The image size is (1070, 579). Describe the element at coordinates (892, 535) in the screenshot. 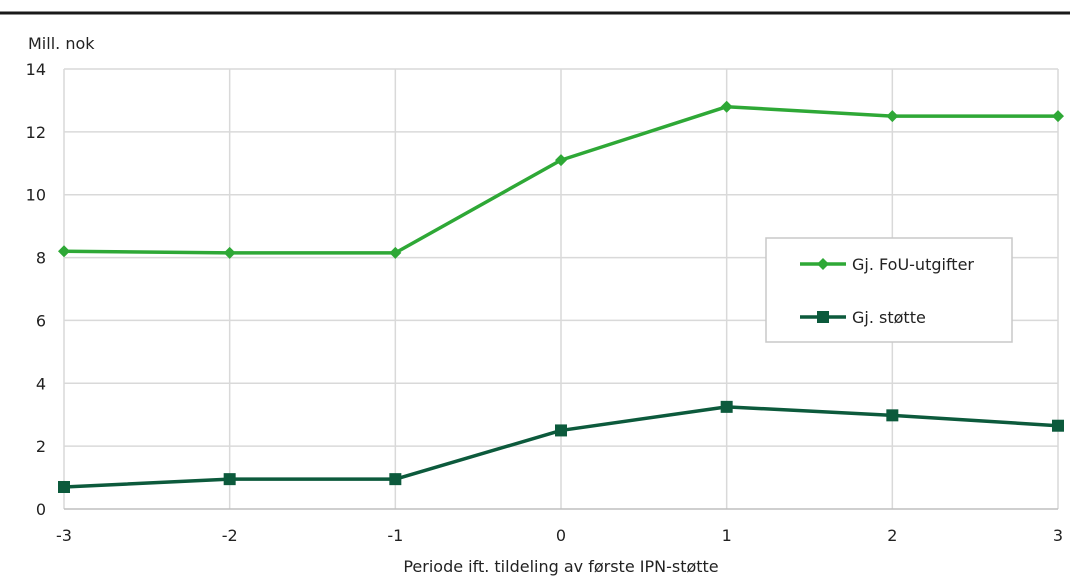

I see `x-tick-label: 2` at that location.